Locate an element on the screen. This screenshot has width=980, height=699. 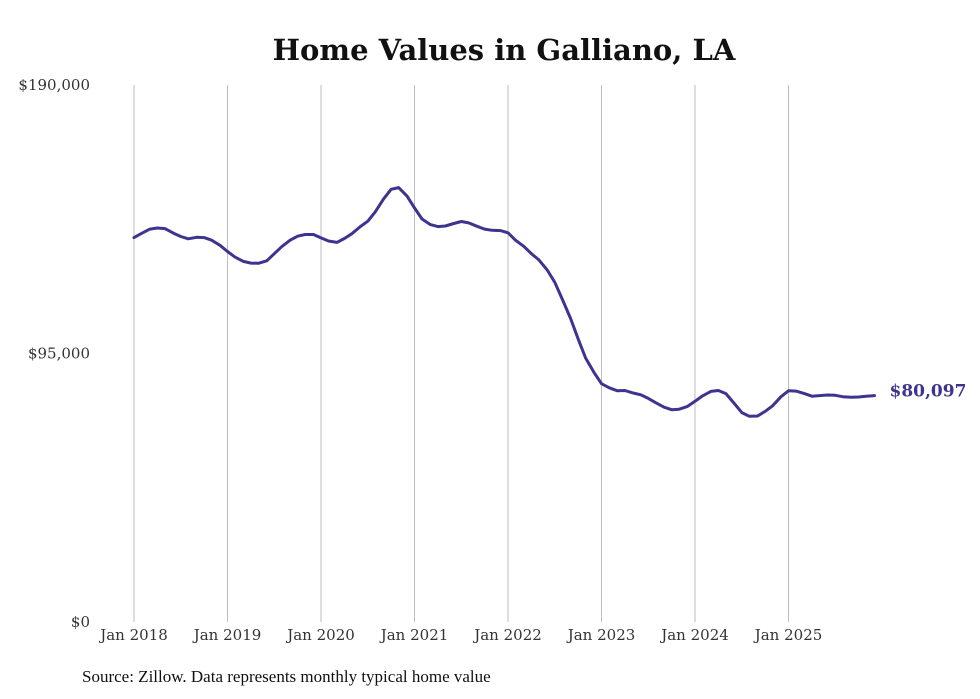
x-tick-label: Jan 2023 is located at coordinates (601, 635).